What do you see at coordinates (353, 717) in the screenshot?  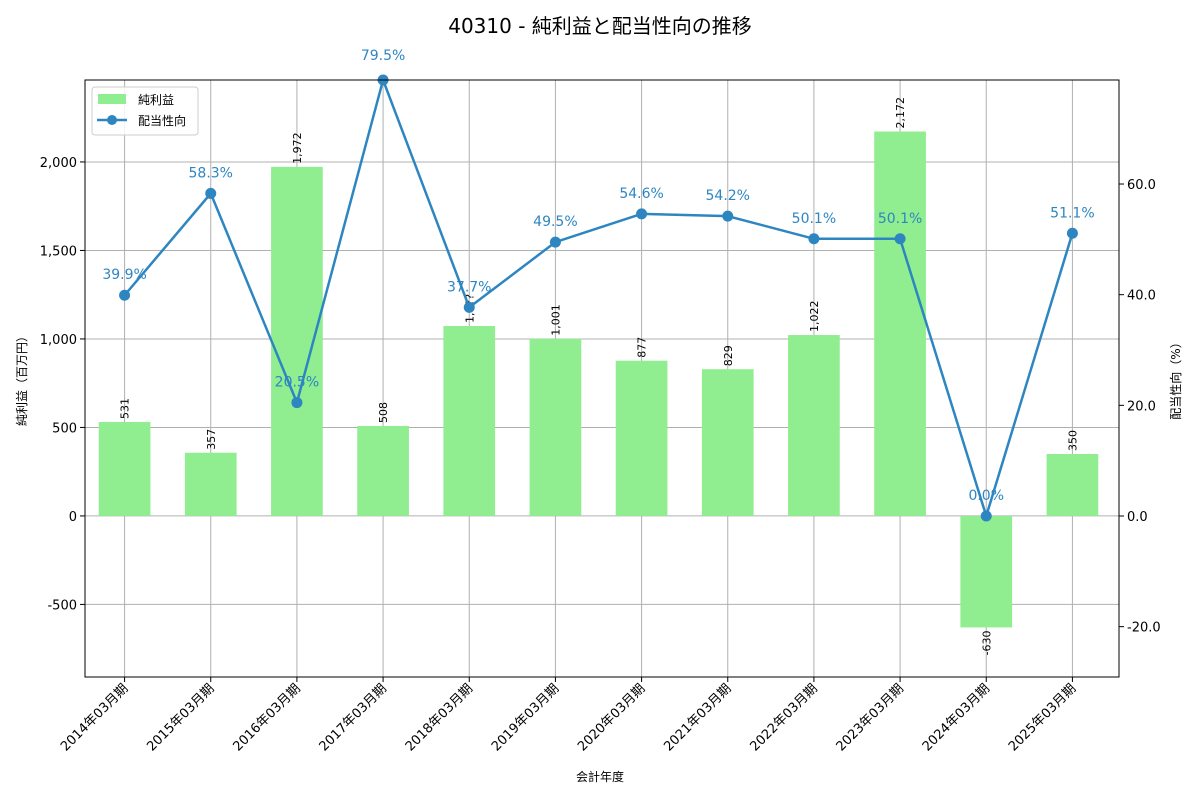 I see `x-tick-label: 2017年03月期` at bounding box center [353, 717].